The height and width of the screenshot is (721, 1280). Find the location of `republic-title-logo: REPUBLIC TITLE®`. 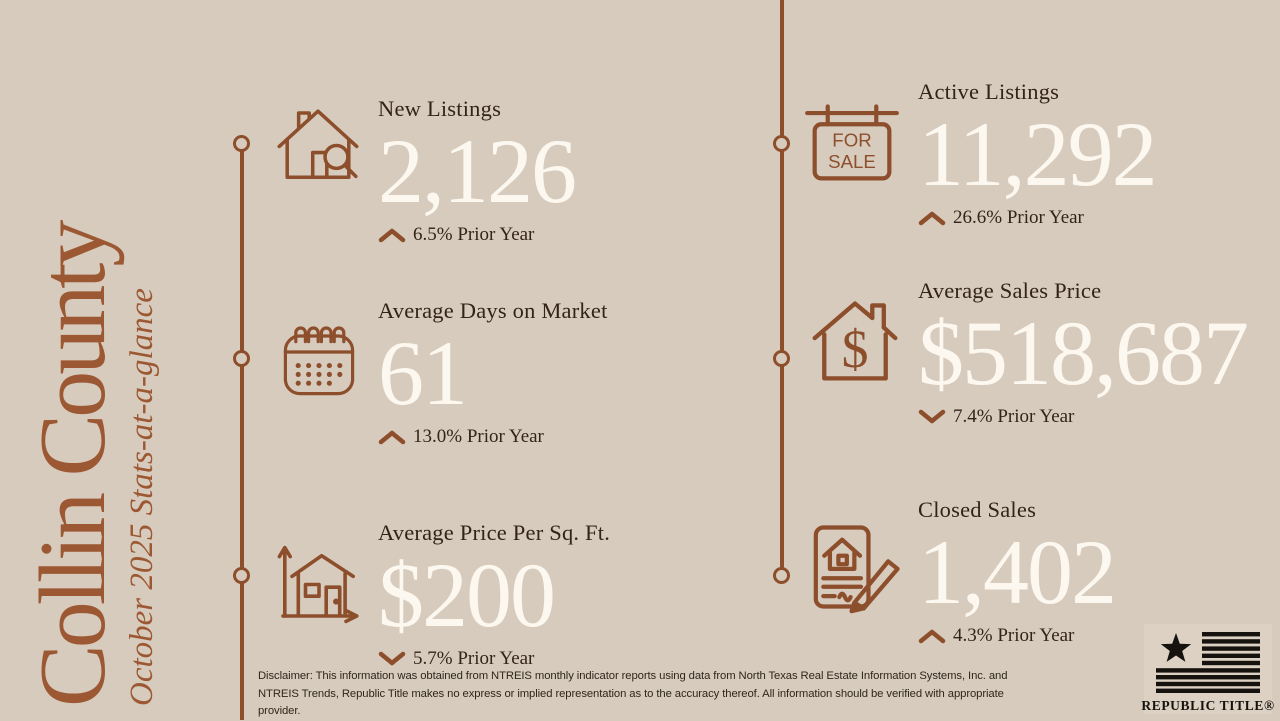

republic-title-logo: REPUBLIC TITLE® is located at coordinates (1208, 669).